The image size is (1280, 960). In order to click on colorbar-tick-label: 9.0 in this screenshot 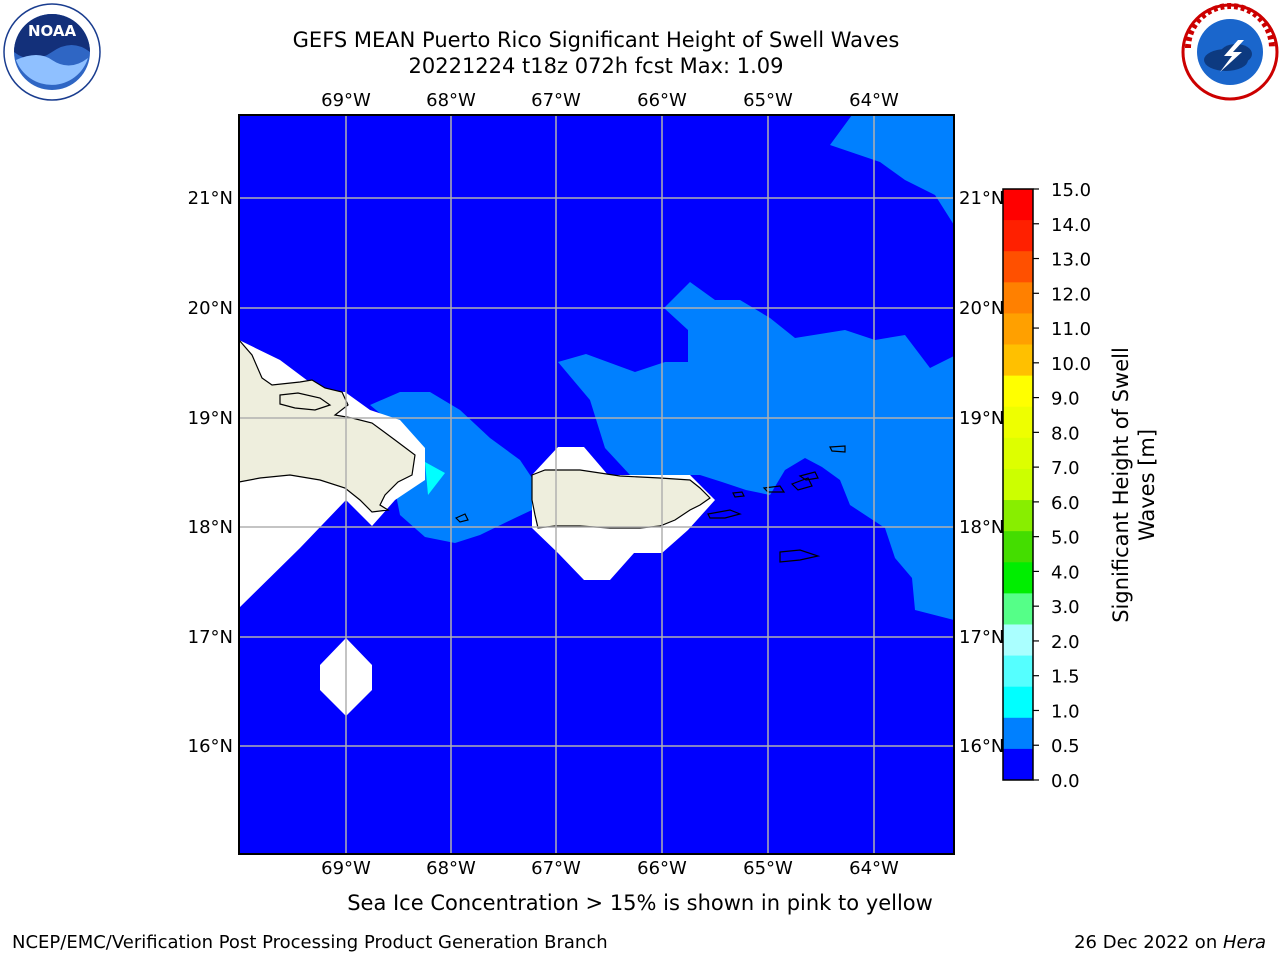, I will do `click(1065, 399)`.